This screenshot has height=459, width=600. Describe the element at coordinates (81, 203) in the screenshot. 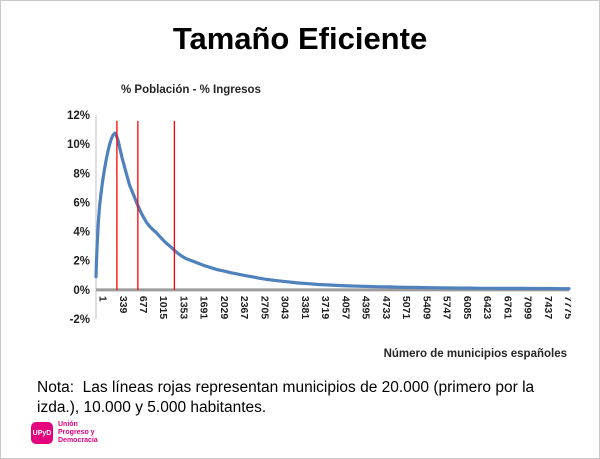

I see `y-tick-label: 6%` at that location.